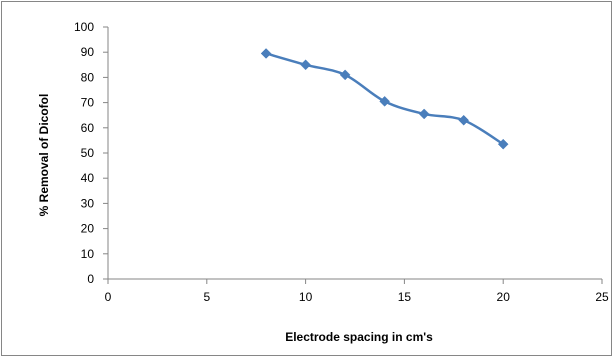  Describe the element at coordinates (504, 297) in the screenshot. I see `x-tick-label: 20` at that location.